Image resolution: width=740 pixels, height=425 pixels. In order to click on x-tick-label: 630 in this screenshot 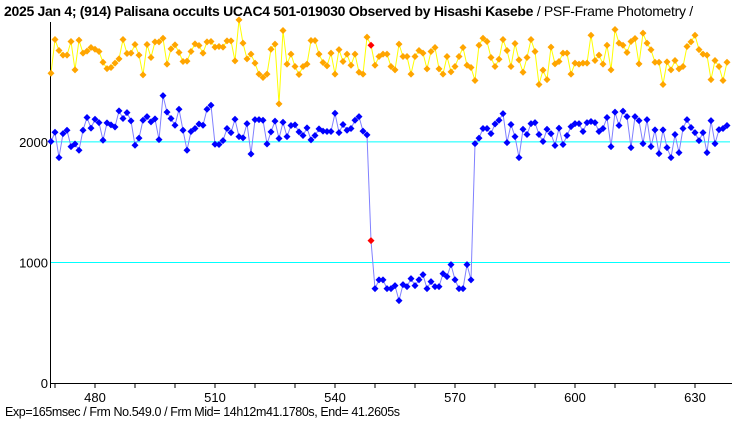, I will do `click(695, 397)`.